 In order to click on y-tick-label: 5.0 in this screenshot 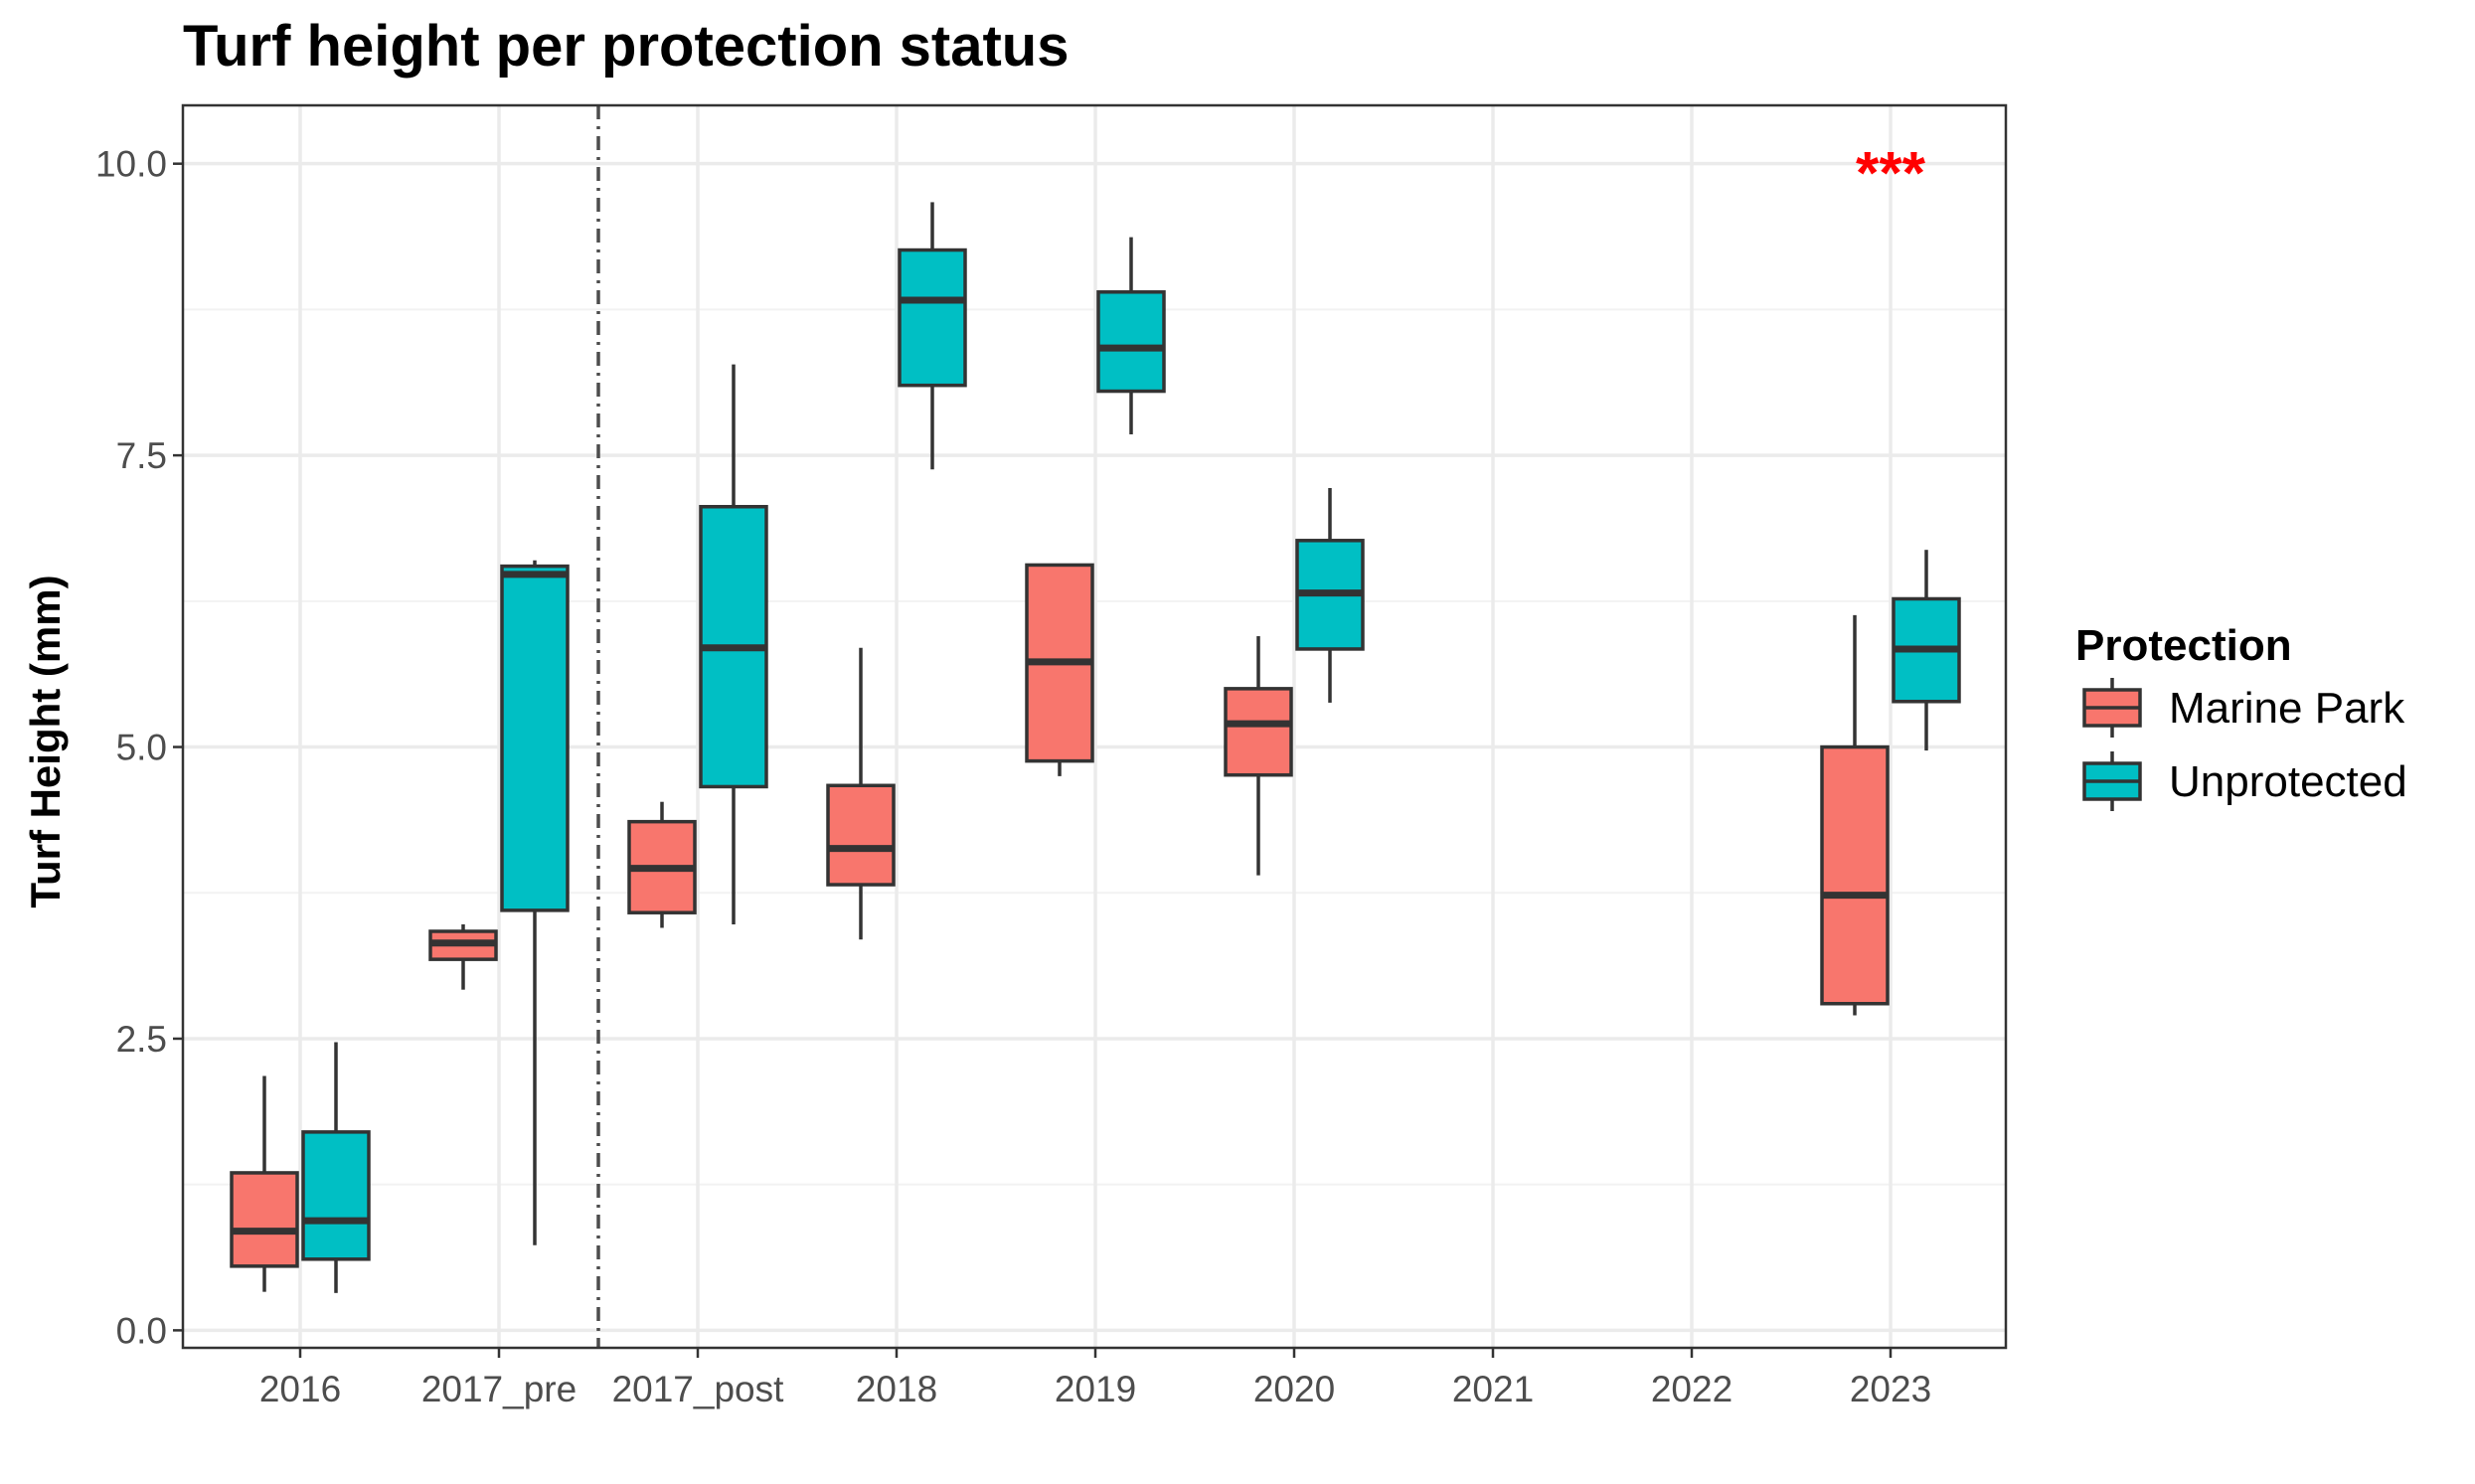, I will do `click(142, 748)`.